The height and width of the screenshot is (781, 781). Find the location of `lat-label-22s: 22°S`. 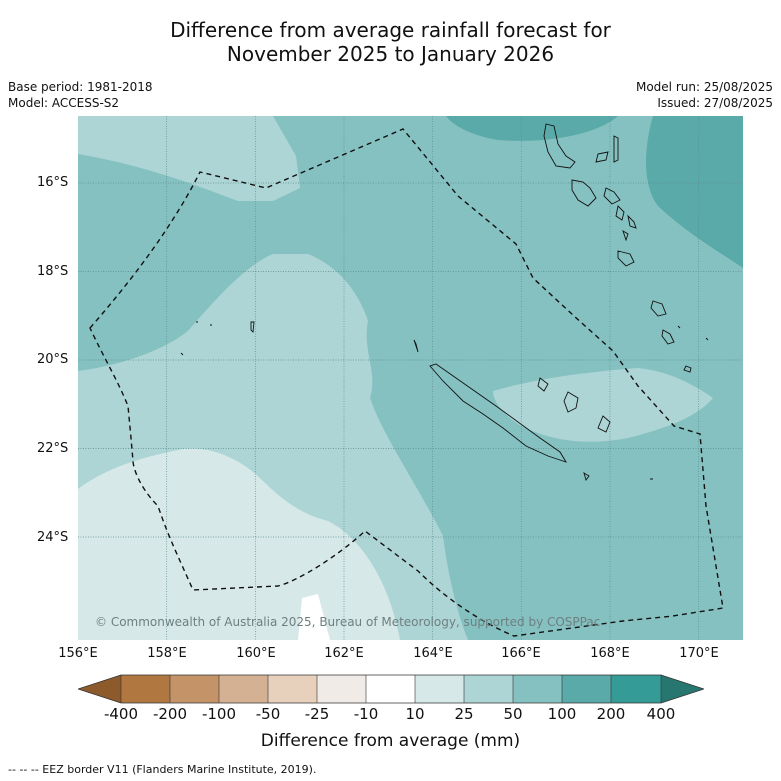

lat-label-22s: 22°S is located at coordinates (53, 448).